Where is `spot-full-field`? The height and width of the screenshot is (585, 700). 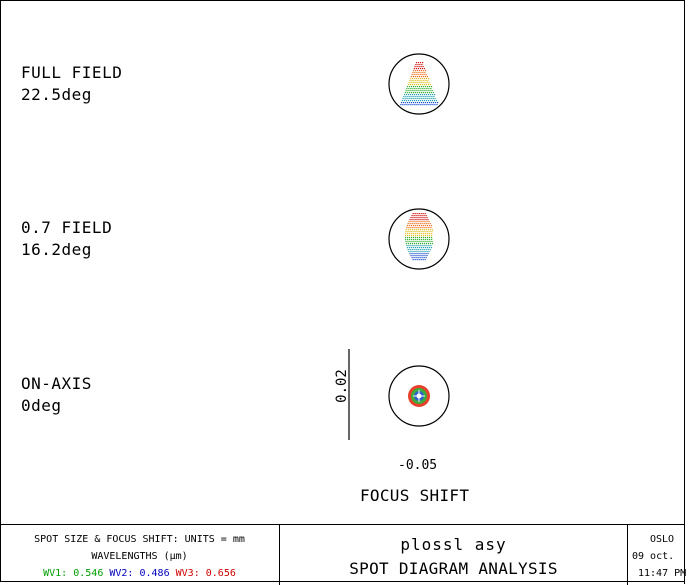 spot-full-field is located at coordinates (419, 84).